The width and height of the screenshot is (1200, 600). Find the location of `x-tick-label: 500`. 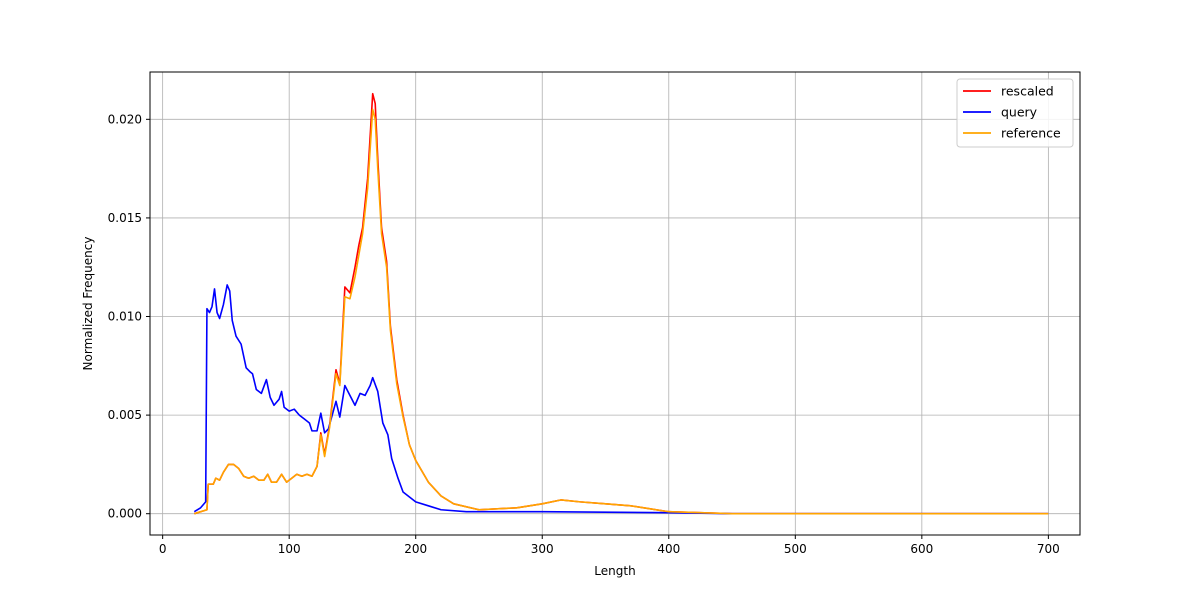

x-tick-label: 500 is located at coordinates (795, 549).